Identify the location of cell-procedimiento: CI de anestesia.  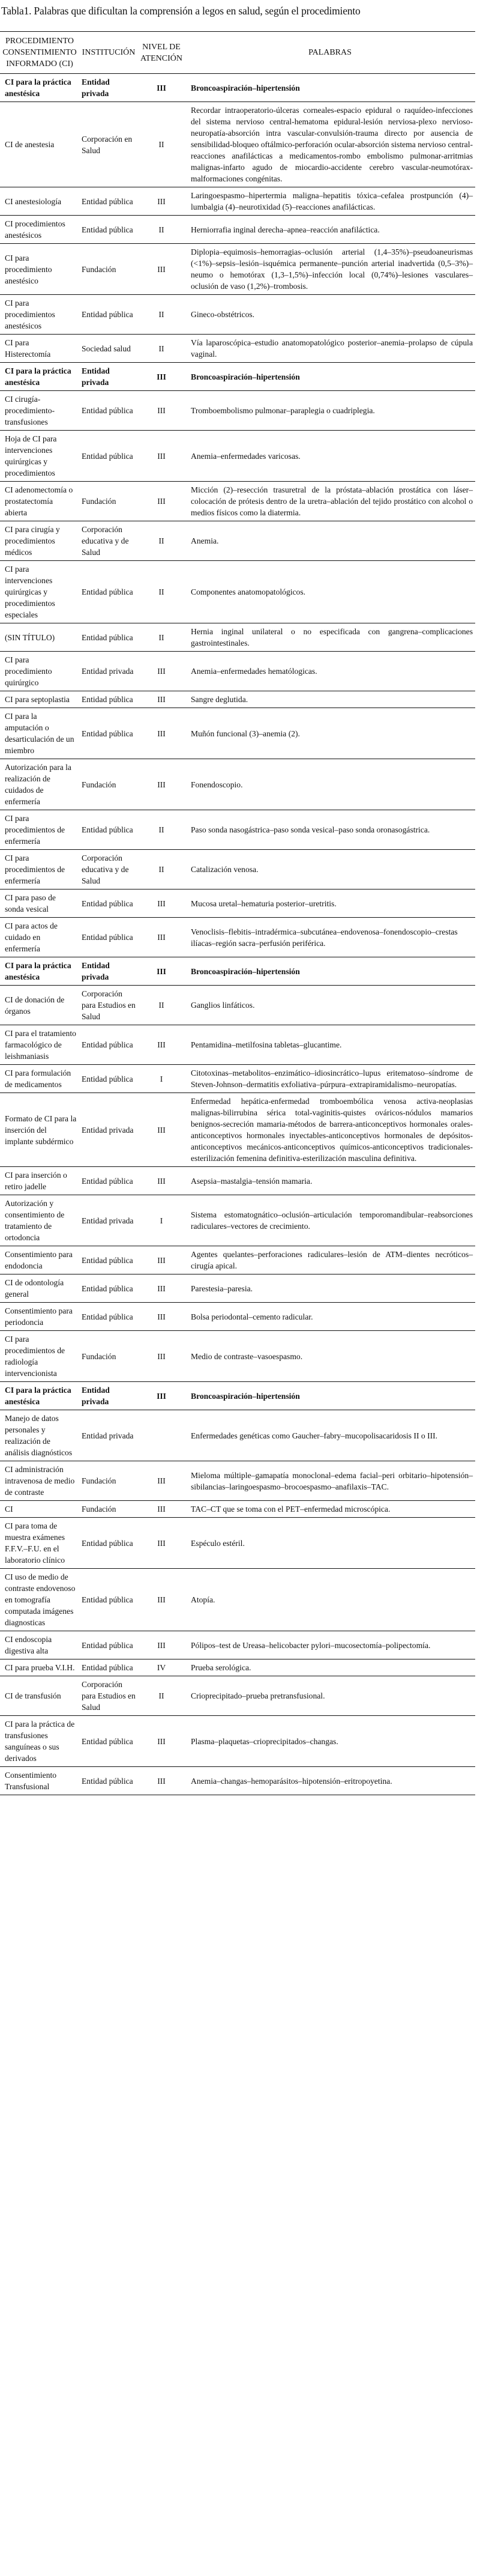
(40, 144).